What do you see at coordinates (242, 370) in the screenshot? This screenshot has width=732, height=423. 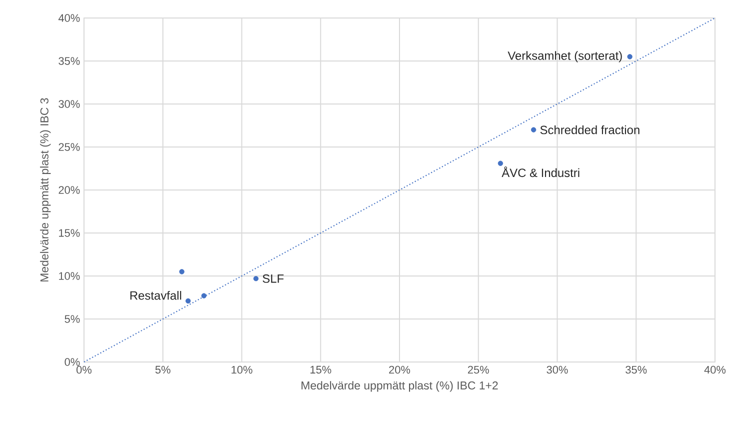 I see `x-tick-label: 10%` at bounding box center [242, 370].